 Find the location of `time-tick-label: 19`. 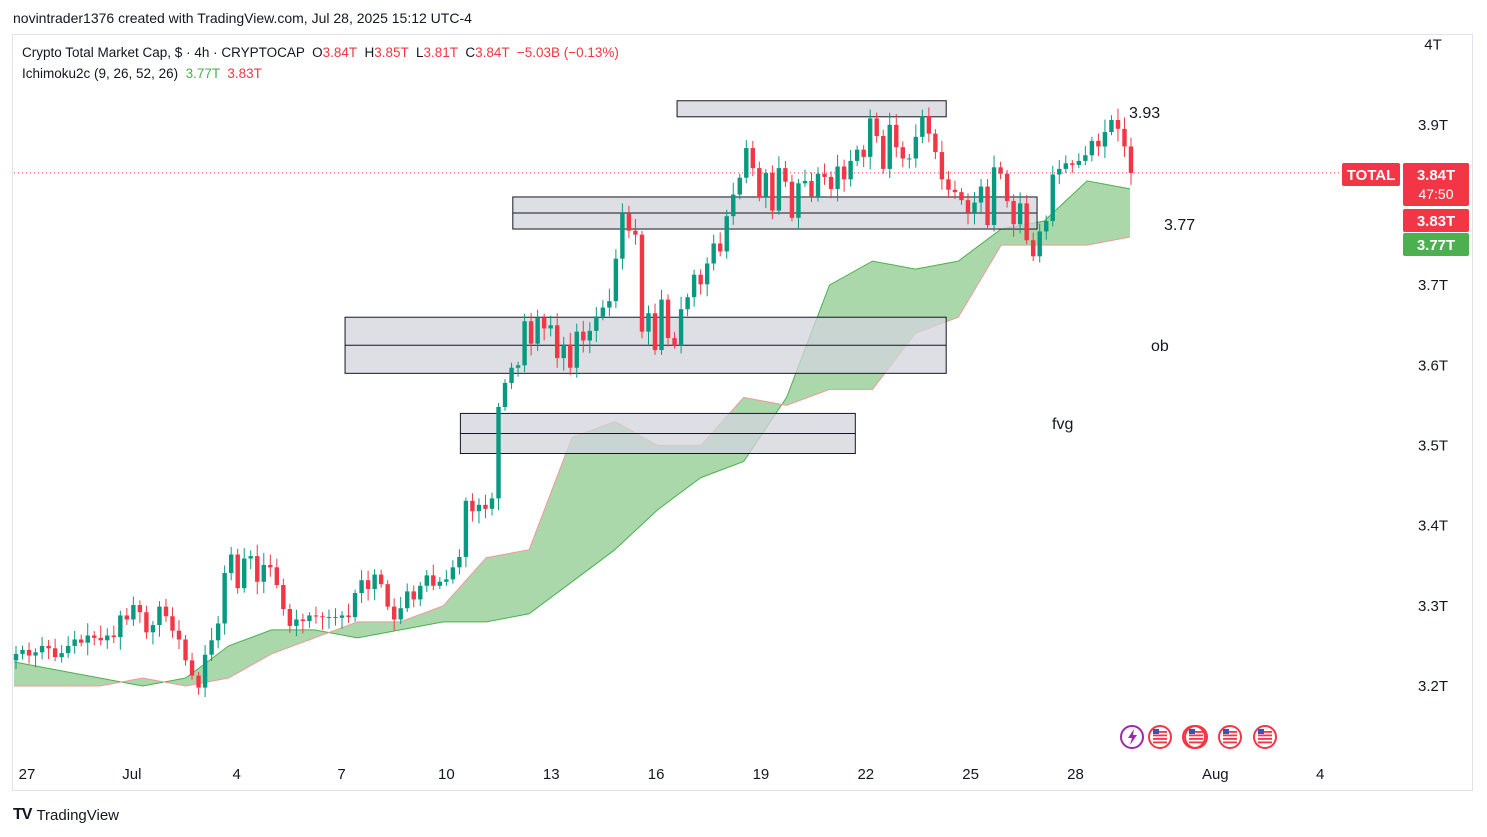

time-tick-label: 19 is located at coordinates (761, 774).